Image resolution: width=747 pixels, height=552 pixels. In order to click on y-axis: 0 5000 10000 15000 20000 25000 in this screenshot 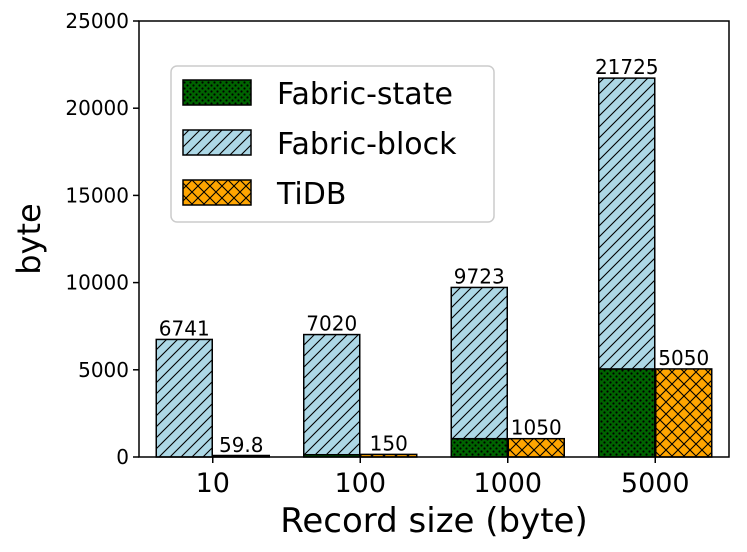, I will do `click(102, 239)`.